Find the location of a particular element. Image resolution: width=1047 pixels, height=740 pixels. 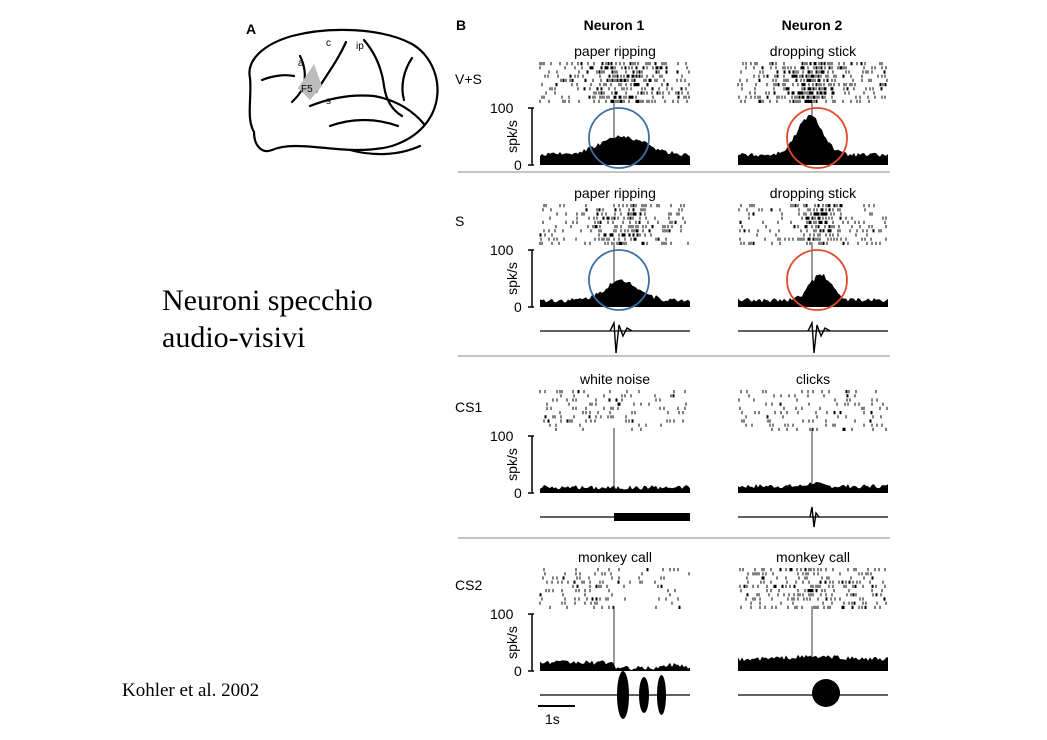

neuron-panel: white noise is located at coordinates (614, 446).